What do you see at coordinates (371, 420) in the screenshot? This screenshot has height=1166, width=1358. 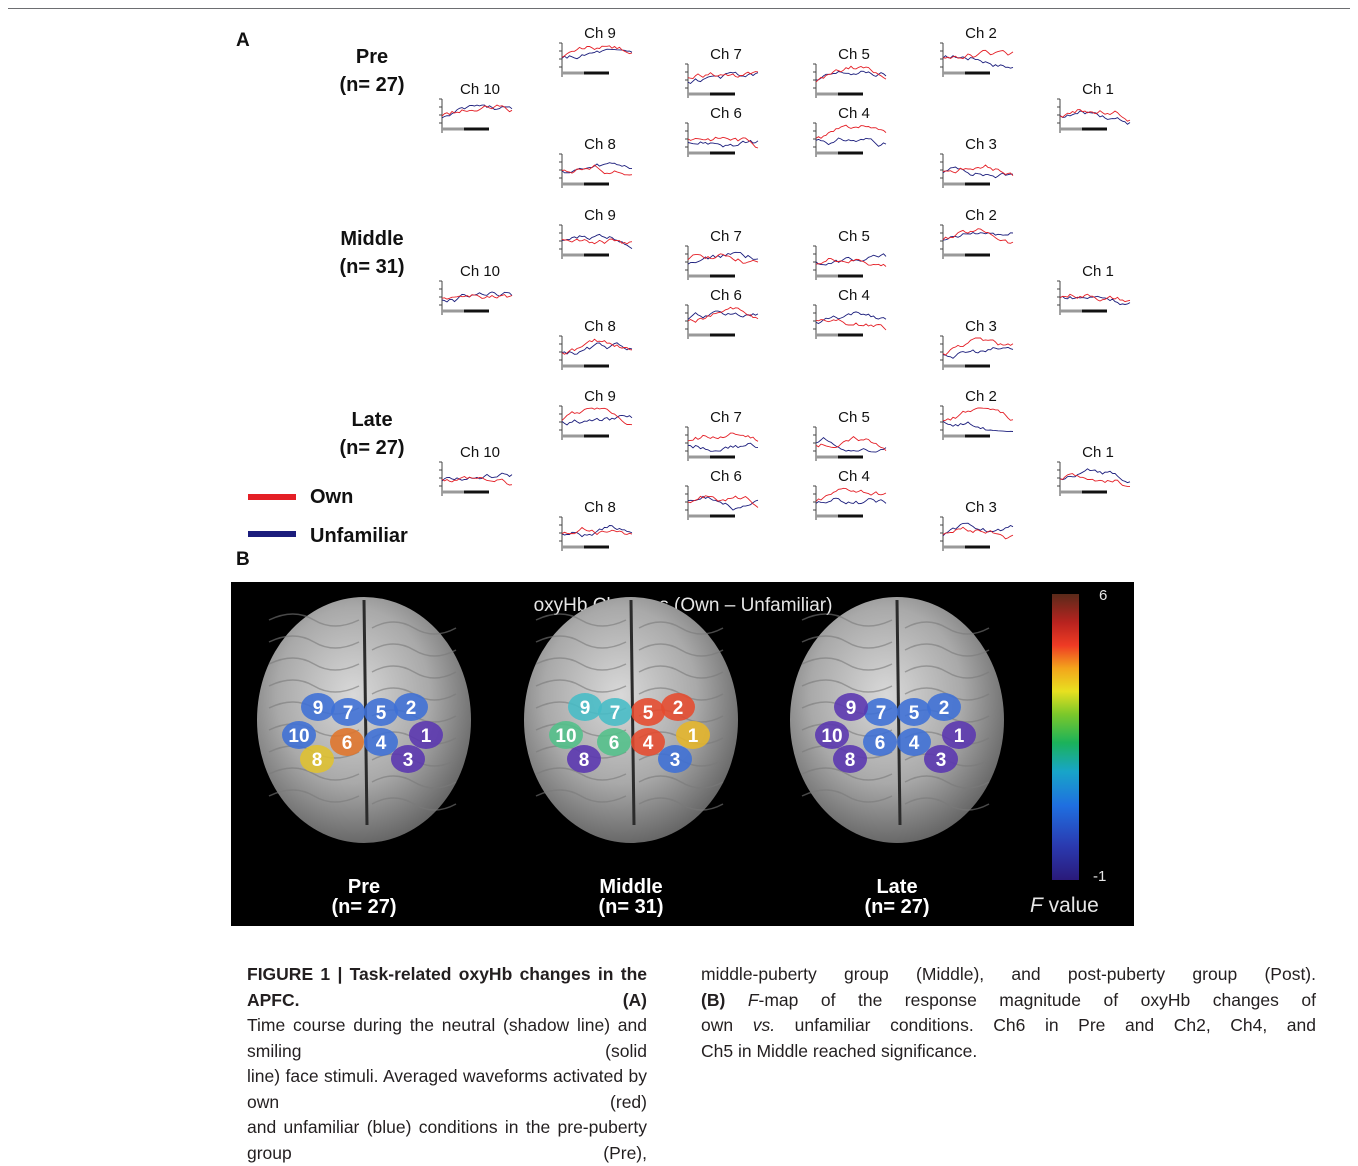 I see `group-name: Late` at bounding box center [371, 420].